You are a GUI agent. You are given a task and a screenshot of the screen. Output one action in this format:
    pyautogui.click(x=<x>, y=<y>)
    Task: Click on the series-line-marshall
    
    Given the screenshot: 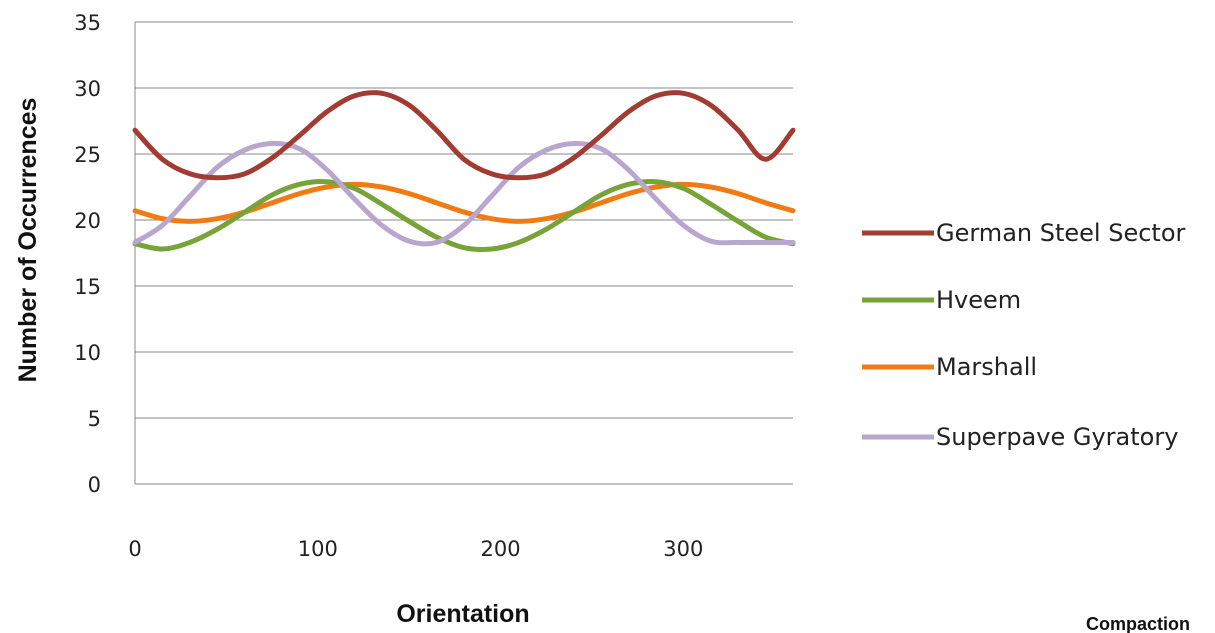 What is the action you would take?
    pyautogui.click(x=464, y=202)
    